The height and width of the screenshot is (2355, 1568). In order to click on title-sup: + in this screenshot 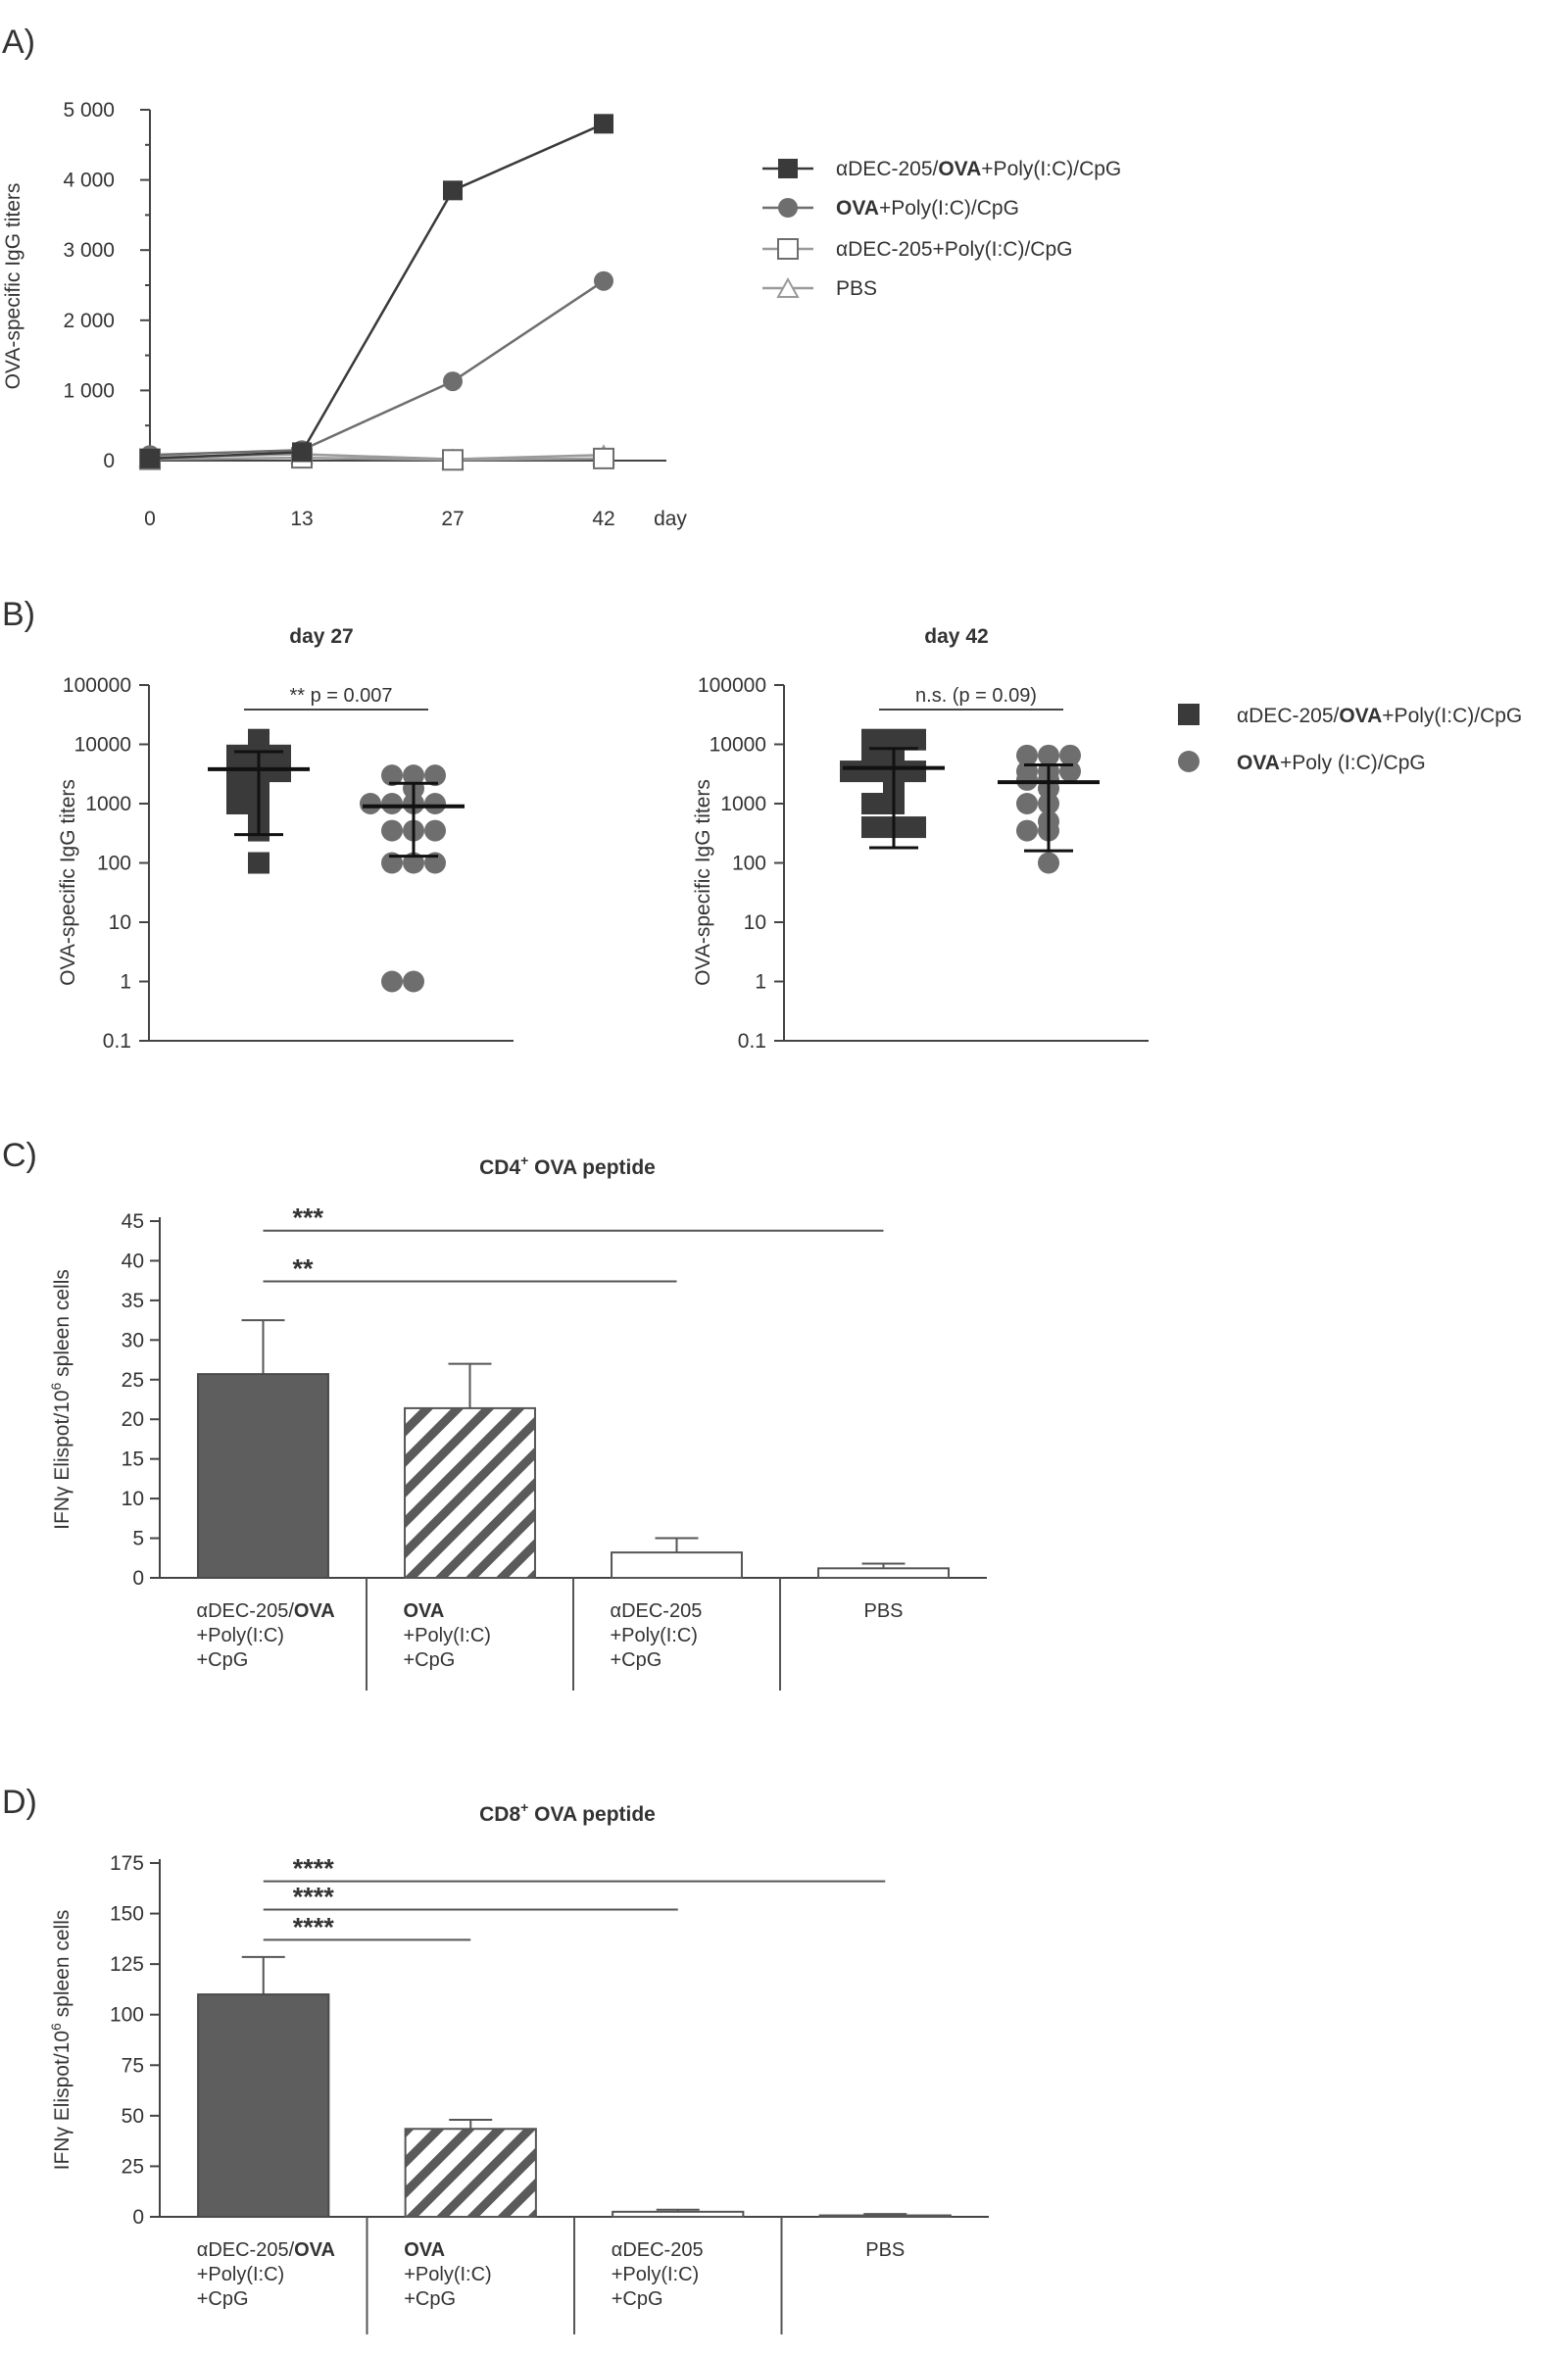, I will do `click(524, 1807)`.